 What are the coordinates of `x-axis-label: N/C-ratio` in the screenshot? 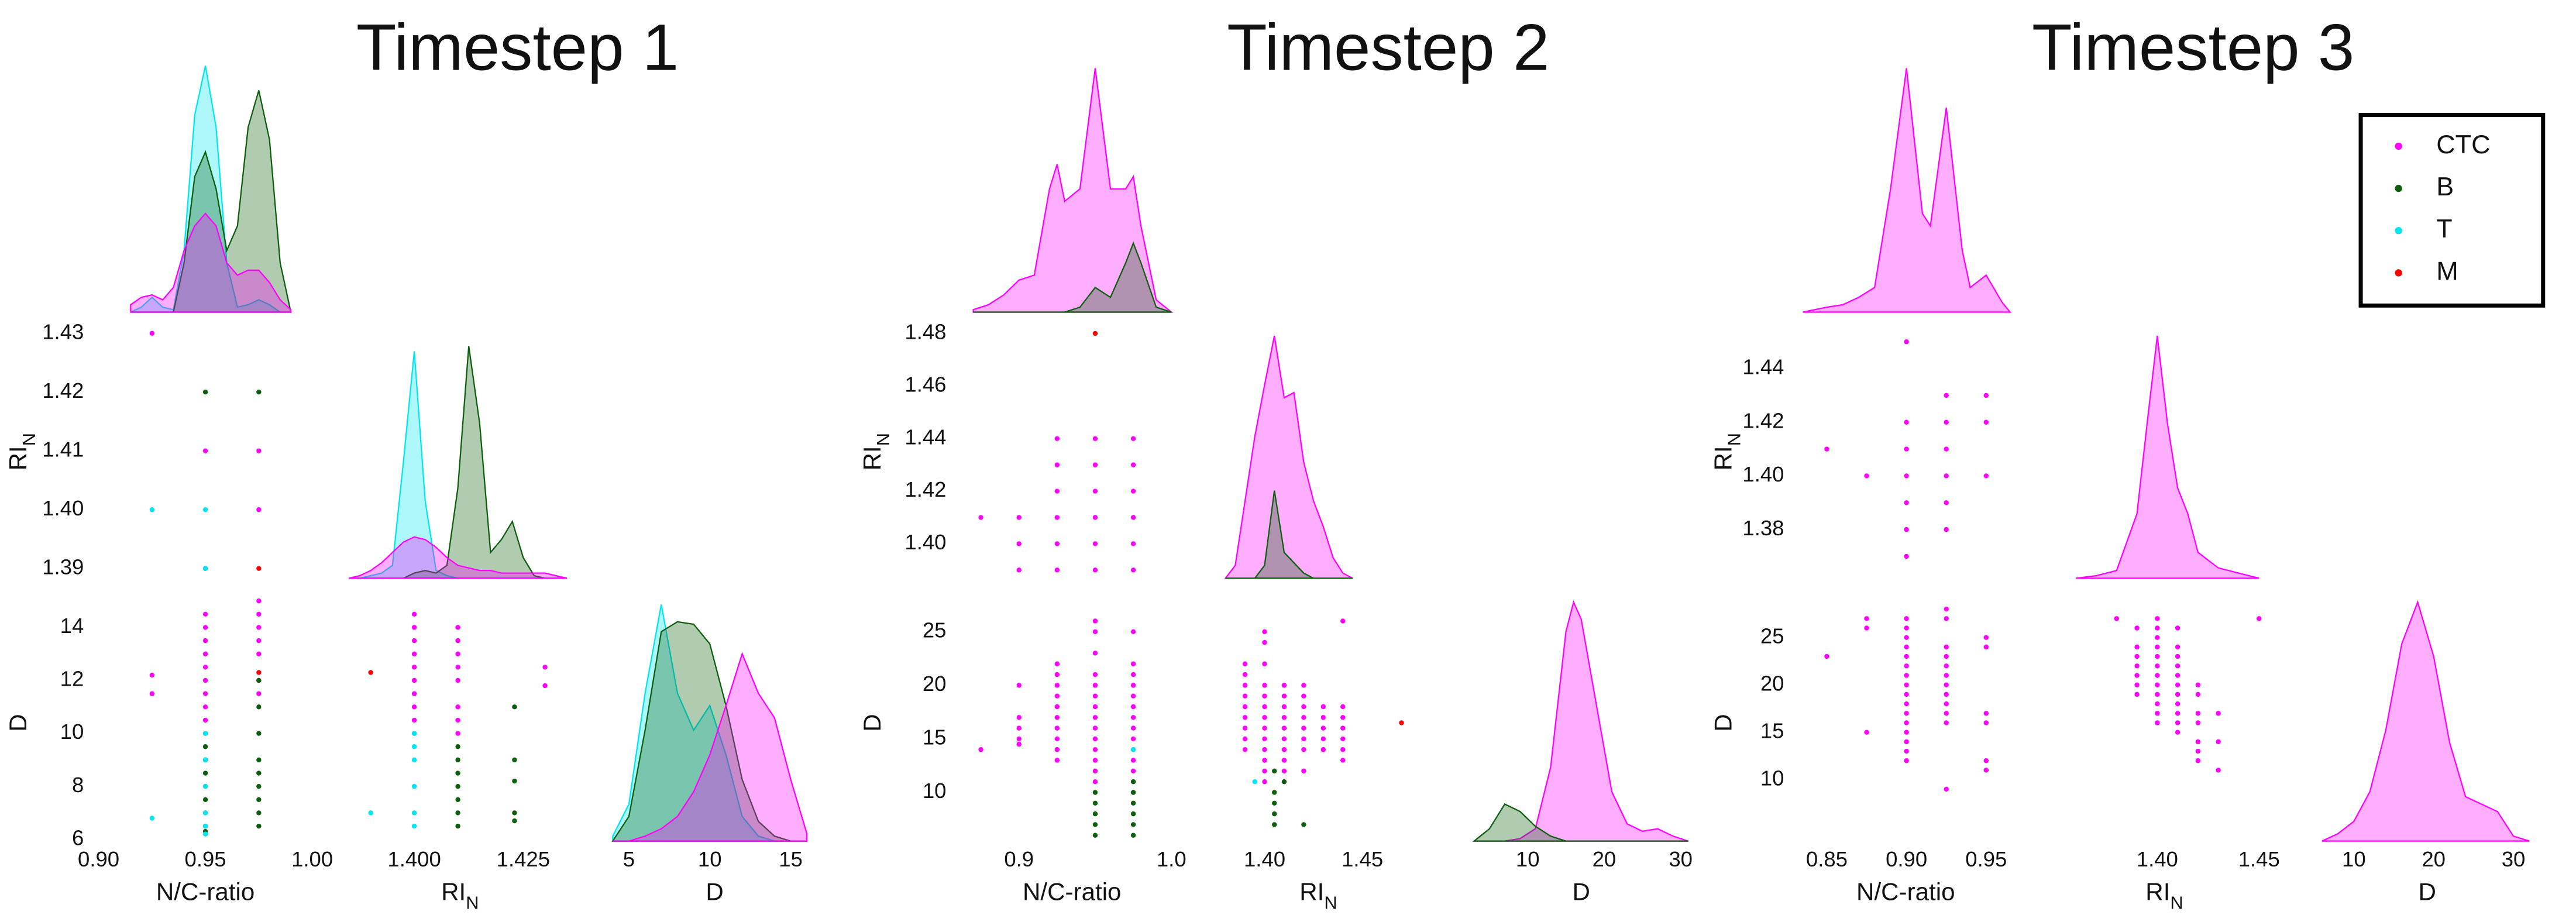 It's located at (1072, 892).